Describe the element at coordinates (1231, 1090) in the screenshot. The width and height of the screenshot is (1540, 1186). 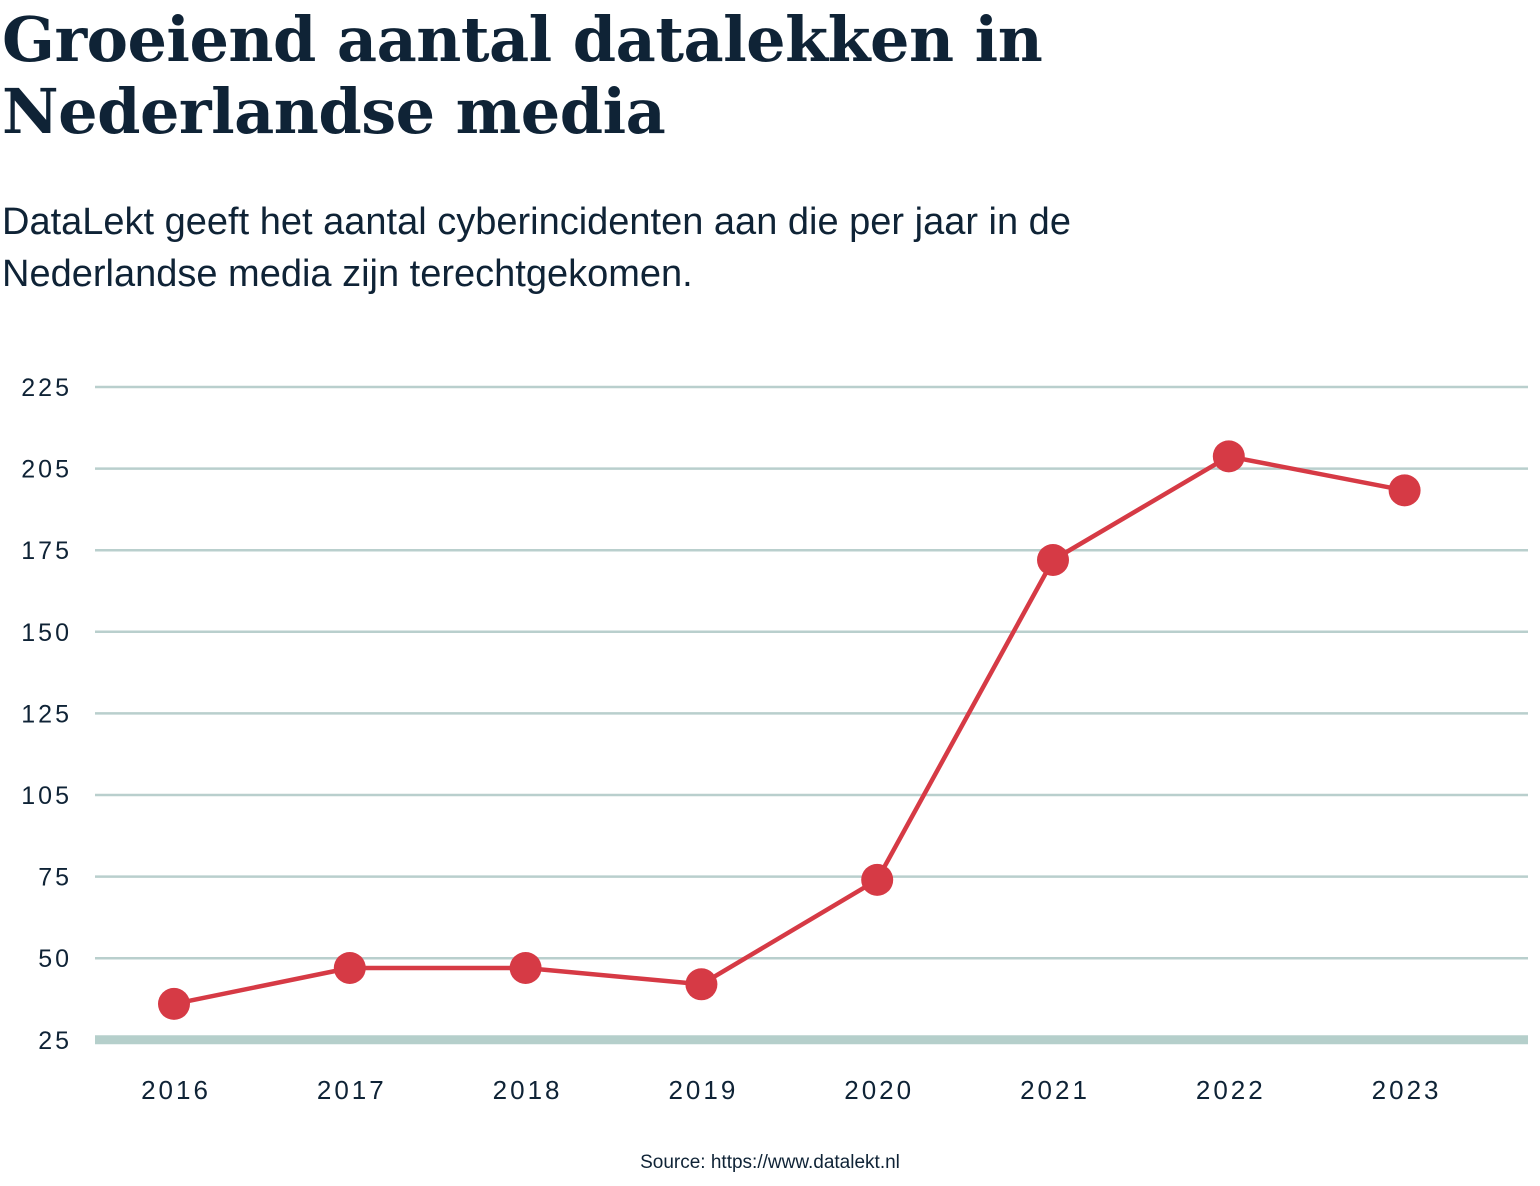
I see `x-tick-label: 2022` at that location.